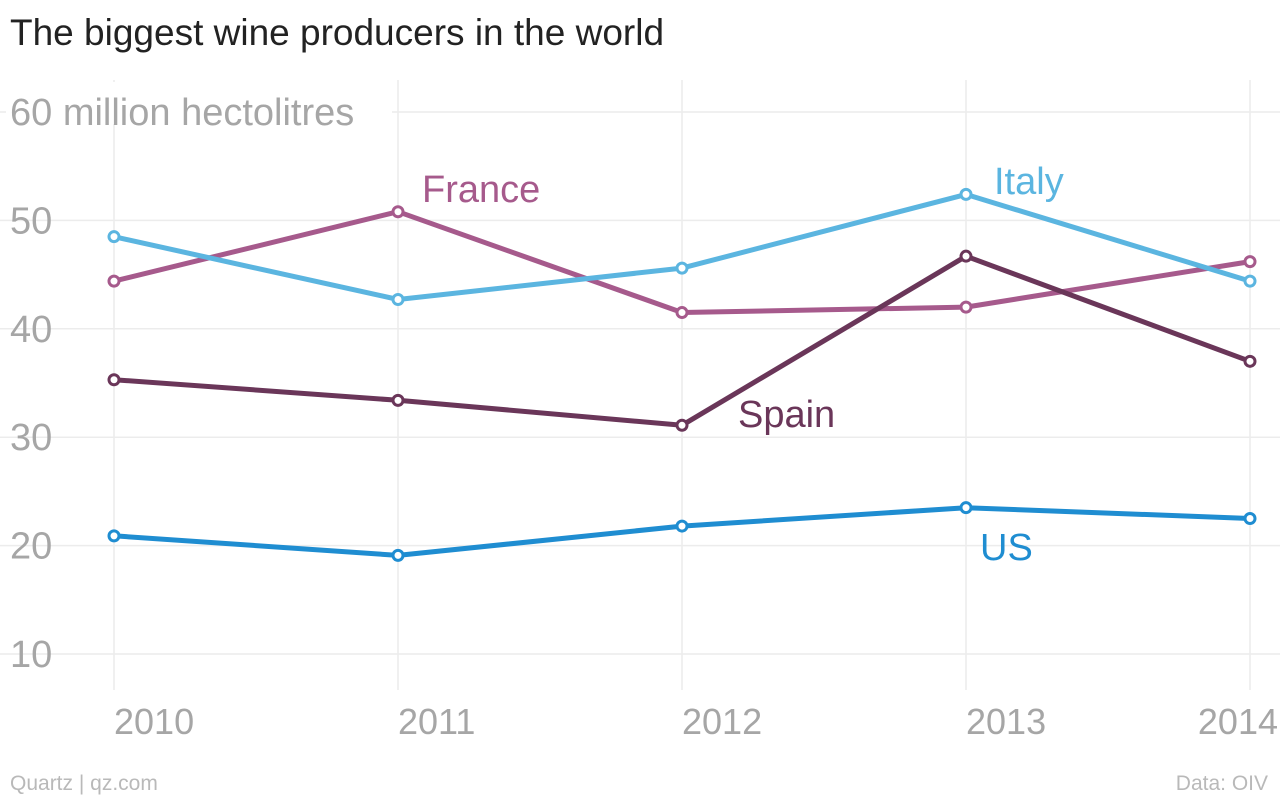 This screenshot has width=1280, height=800. What do you see at coordinates (154, 721) in the screenshot?
I see `x-tick-label: 2010` at bounding box center [154, 721].